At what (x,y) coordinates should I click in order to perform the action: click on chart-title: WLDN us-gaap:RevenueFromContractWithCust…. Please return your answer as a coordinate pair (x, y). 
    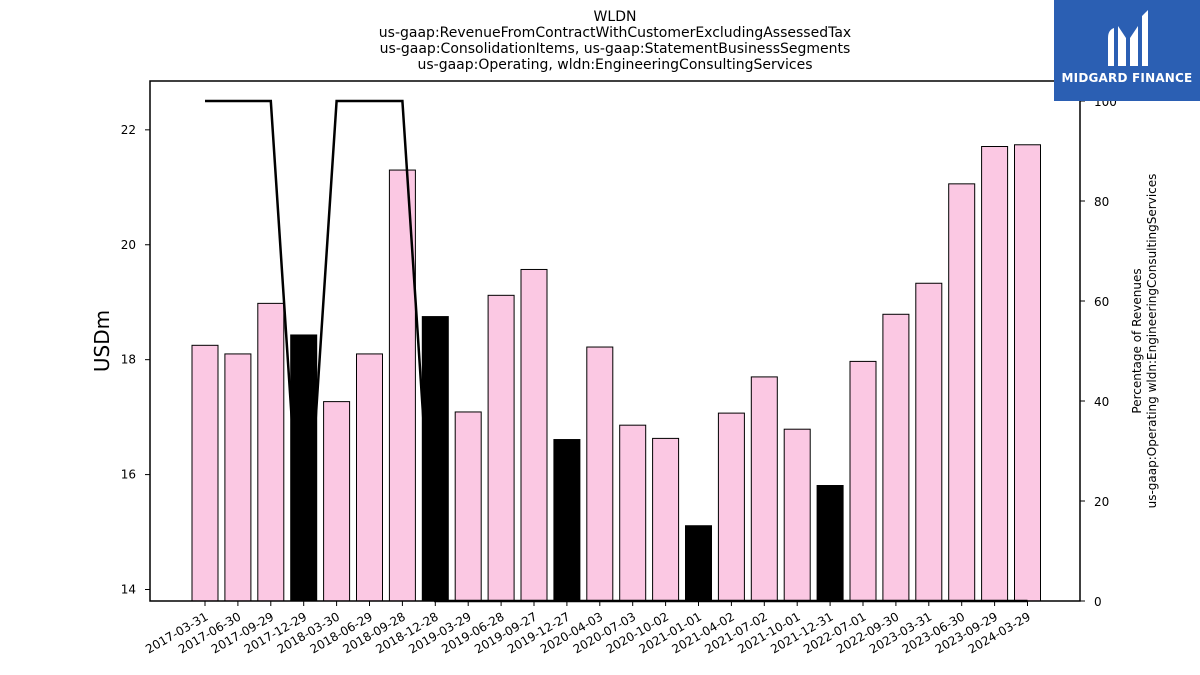
    Looking at the image, I should click on (615, 41).